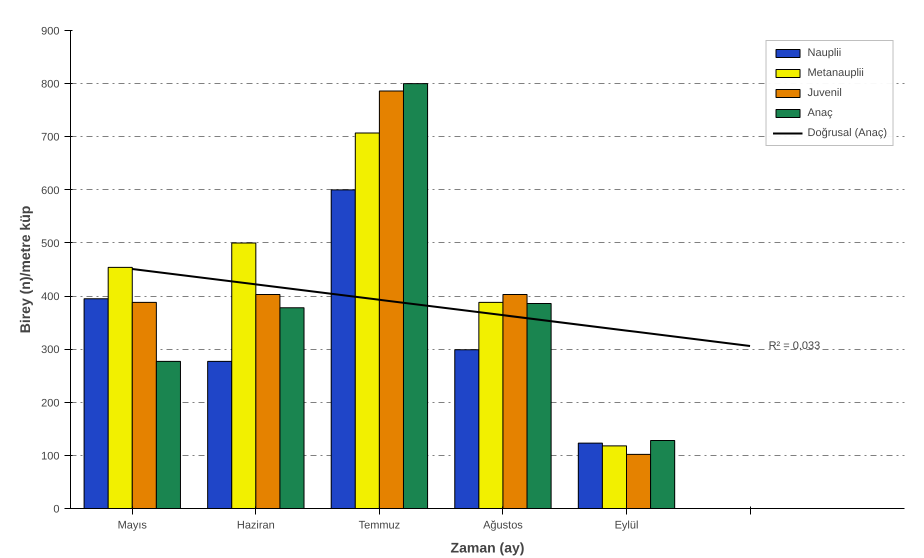  I want to click on x-axis-title: Zaman (ay), so click(487, 548).